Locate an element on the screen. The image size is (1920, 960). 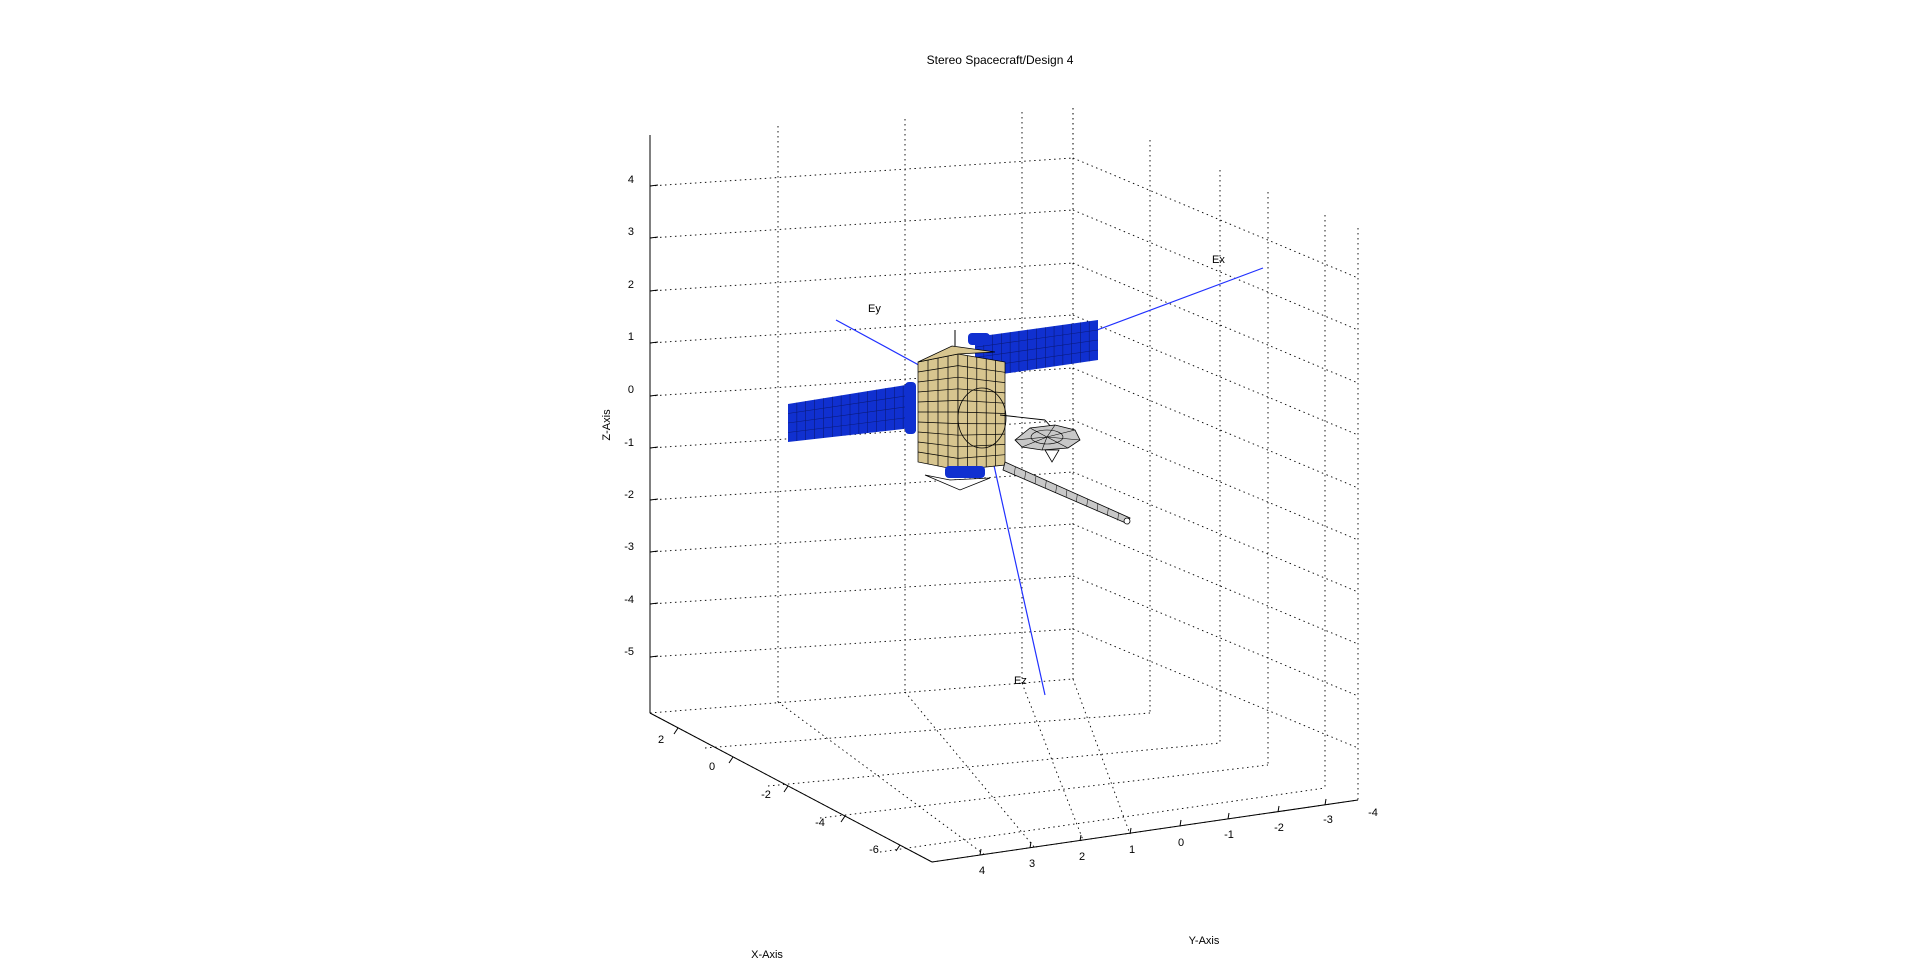
y-tick-label: -2 is located at coordinates (1279, 828).